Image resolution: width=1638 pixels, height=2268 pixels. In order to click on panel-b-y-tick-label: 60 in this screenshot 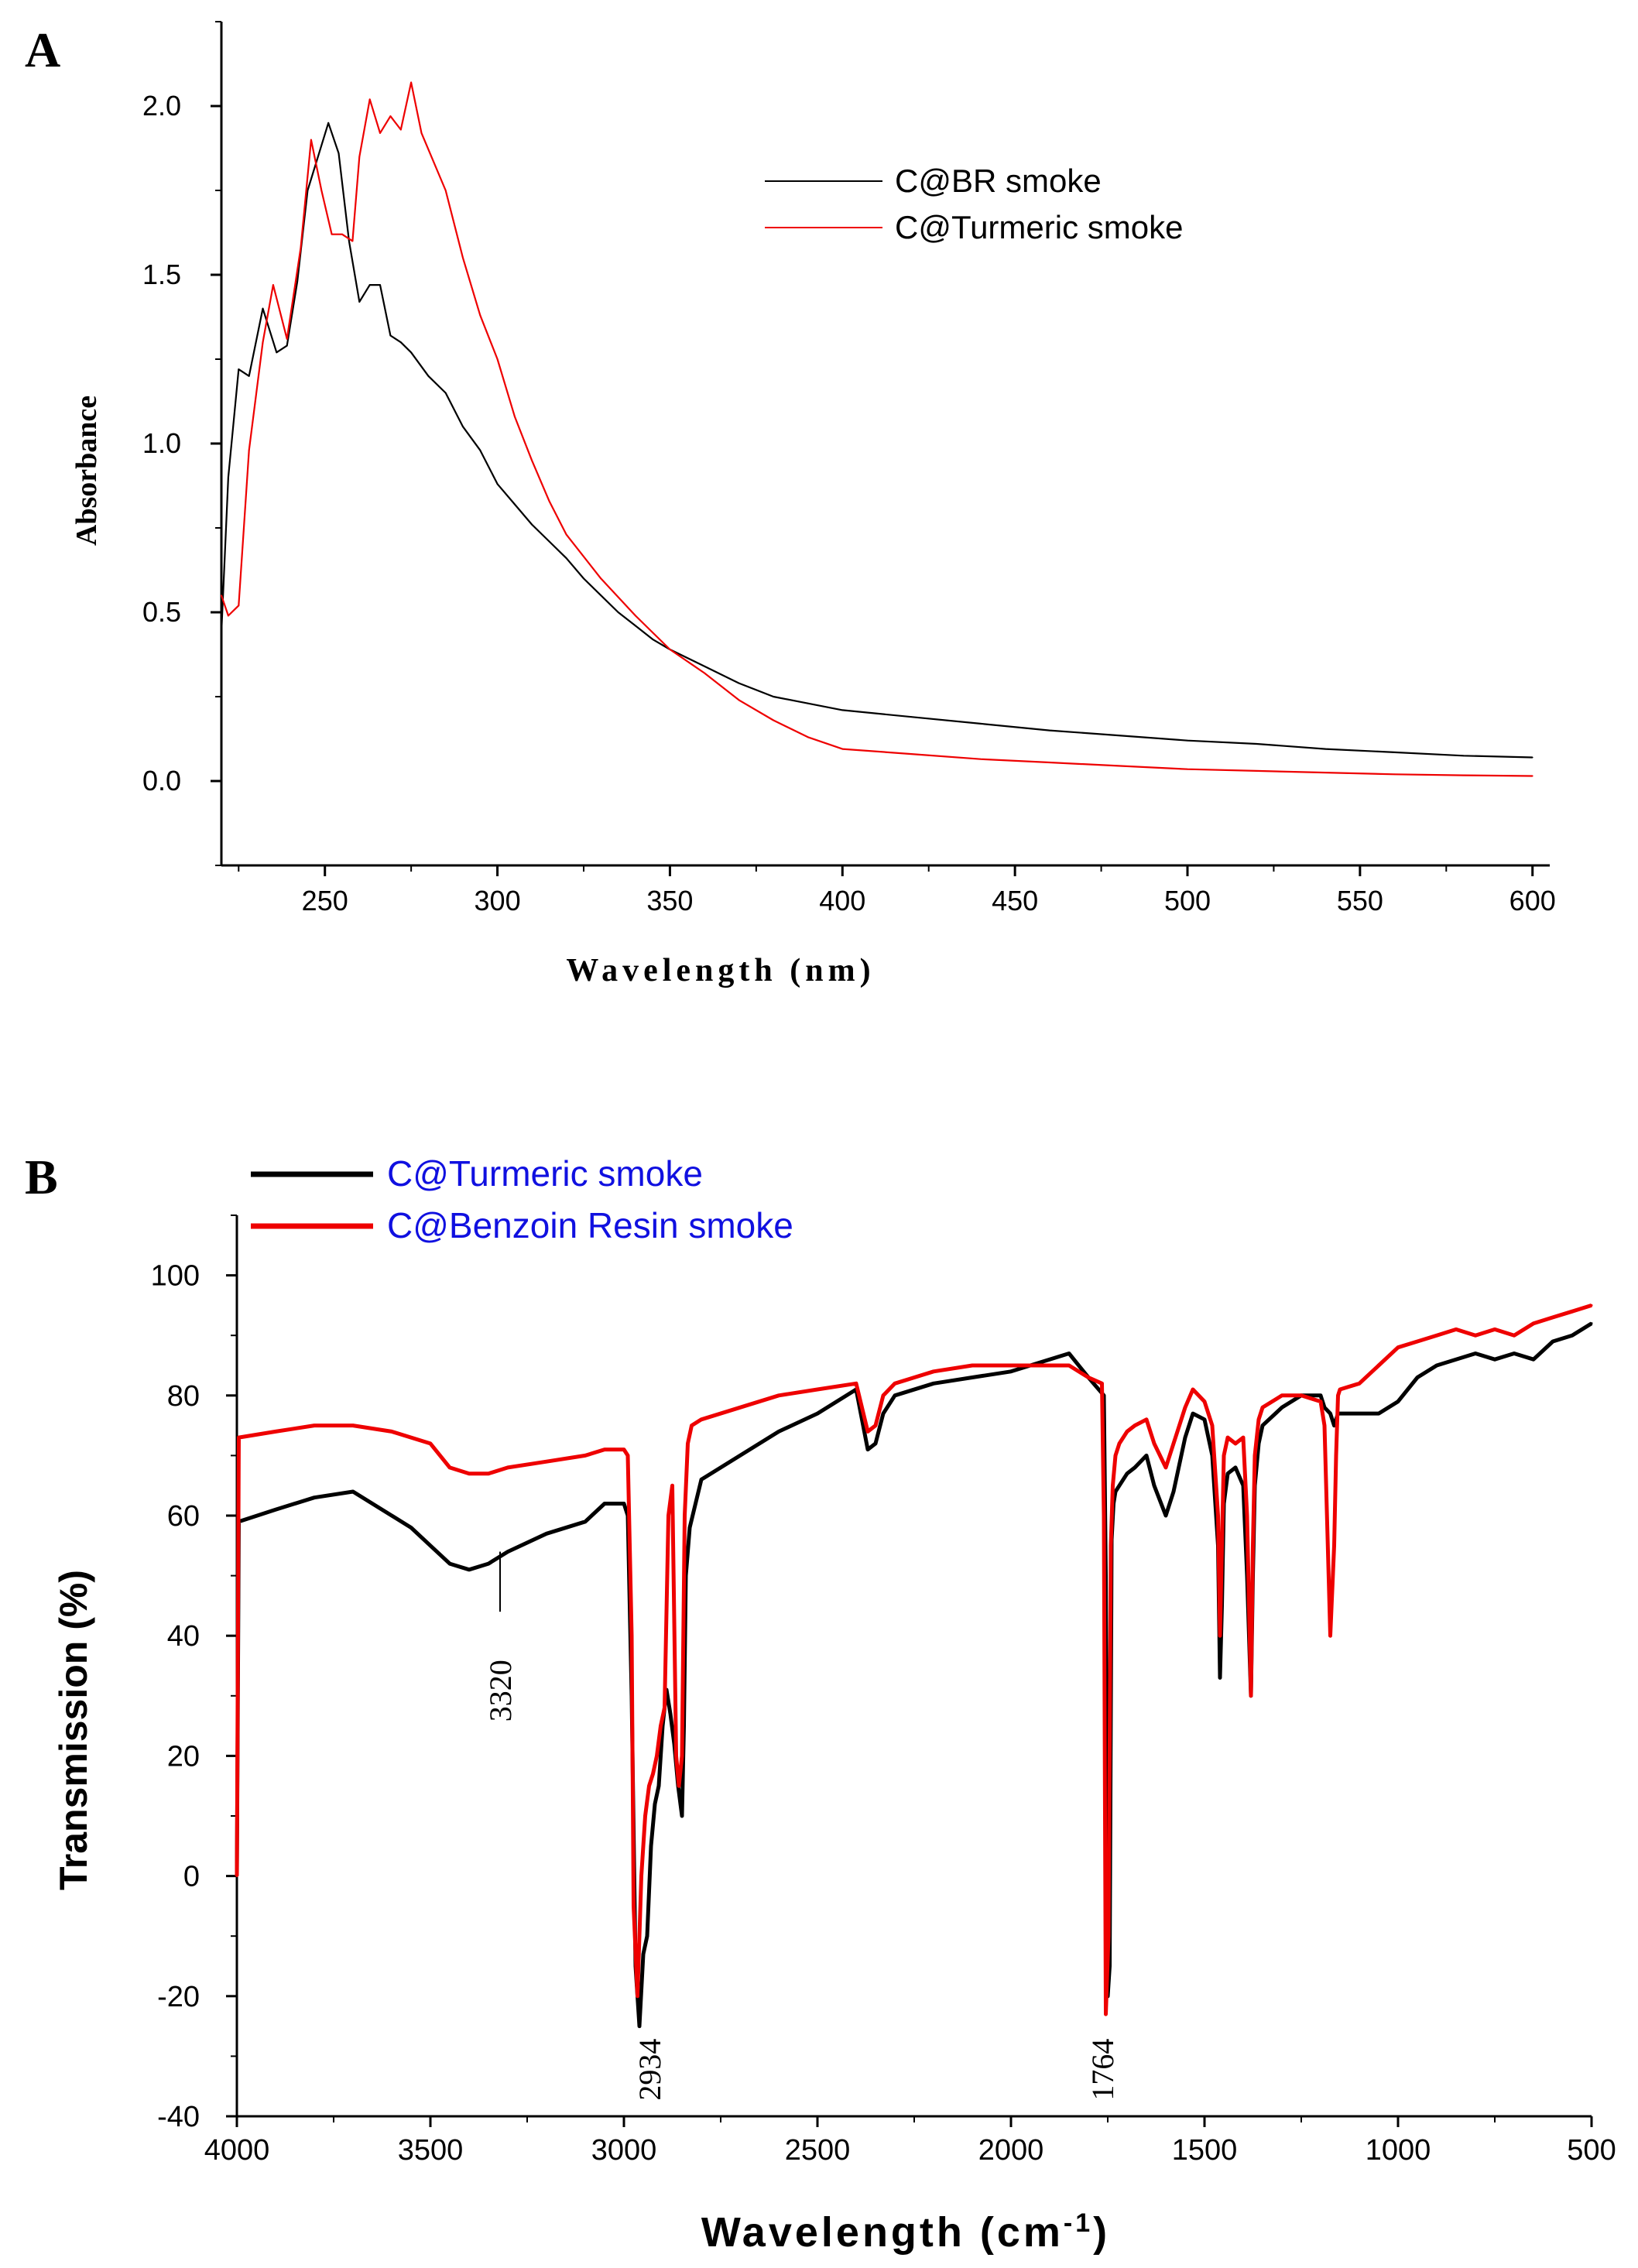, I will do `click(183, 1516)`.